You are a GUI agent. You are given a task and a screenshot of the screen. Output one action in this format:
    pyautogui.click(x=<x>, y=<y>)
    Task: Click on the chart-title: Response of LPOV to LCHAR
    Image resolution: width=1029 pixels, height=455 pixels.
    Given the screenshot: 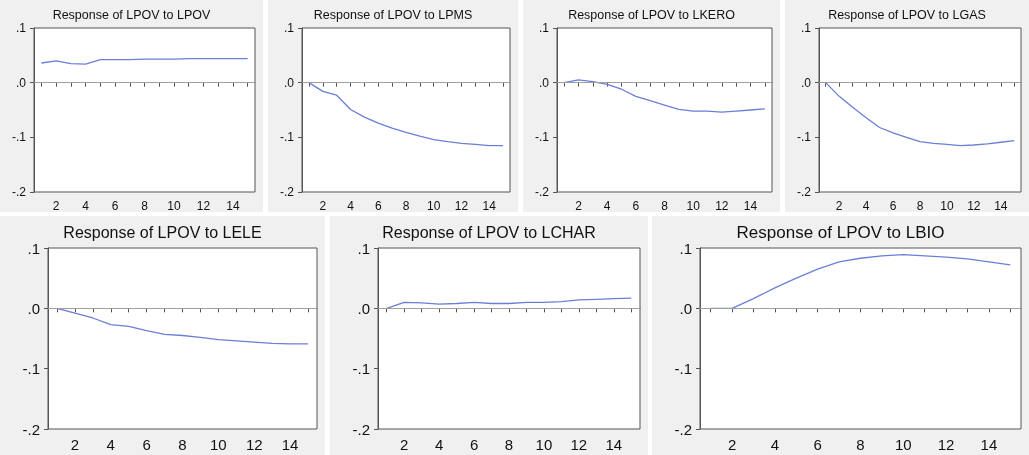 What is the action you would take?
    pyautogui.click(x=489, y=232)
    